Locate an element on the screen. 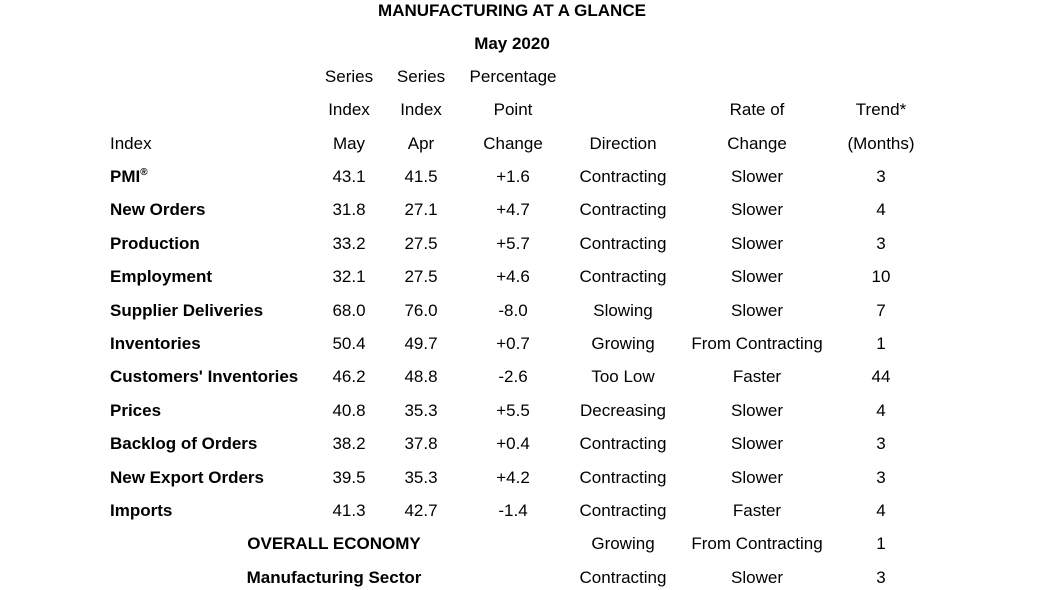 The height and width of the screenshot is (590, 1050). header-pct-change: Point is located at coordinates (513, 109).